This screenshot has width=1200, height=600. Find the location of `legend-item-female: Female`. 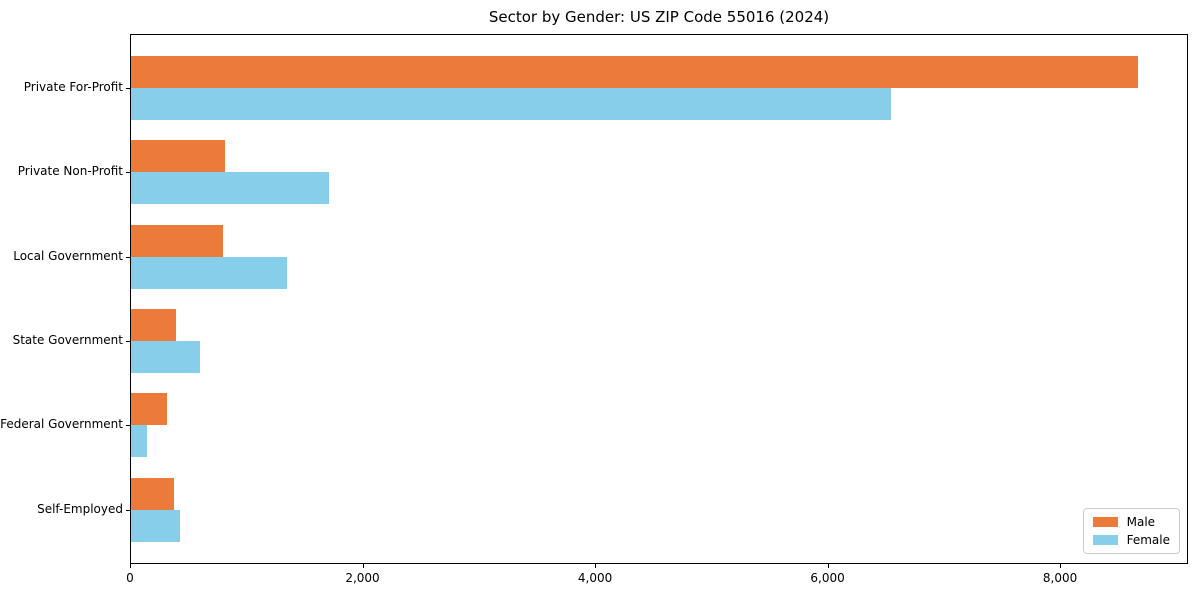

legend-item-female: Female is located at coordinates (1131, 540).